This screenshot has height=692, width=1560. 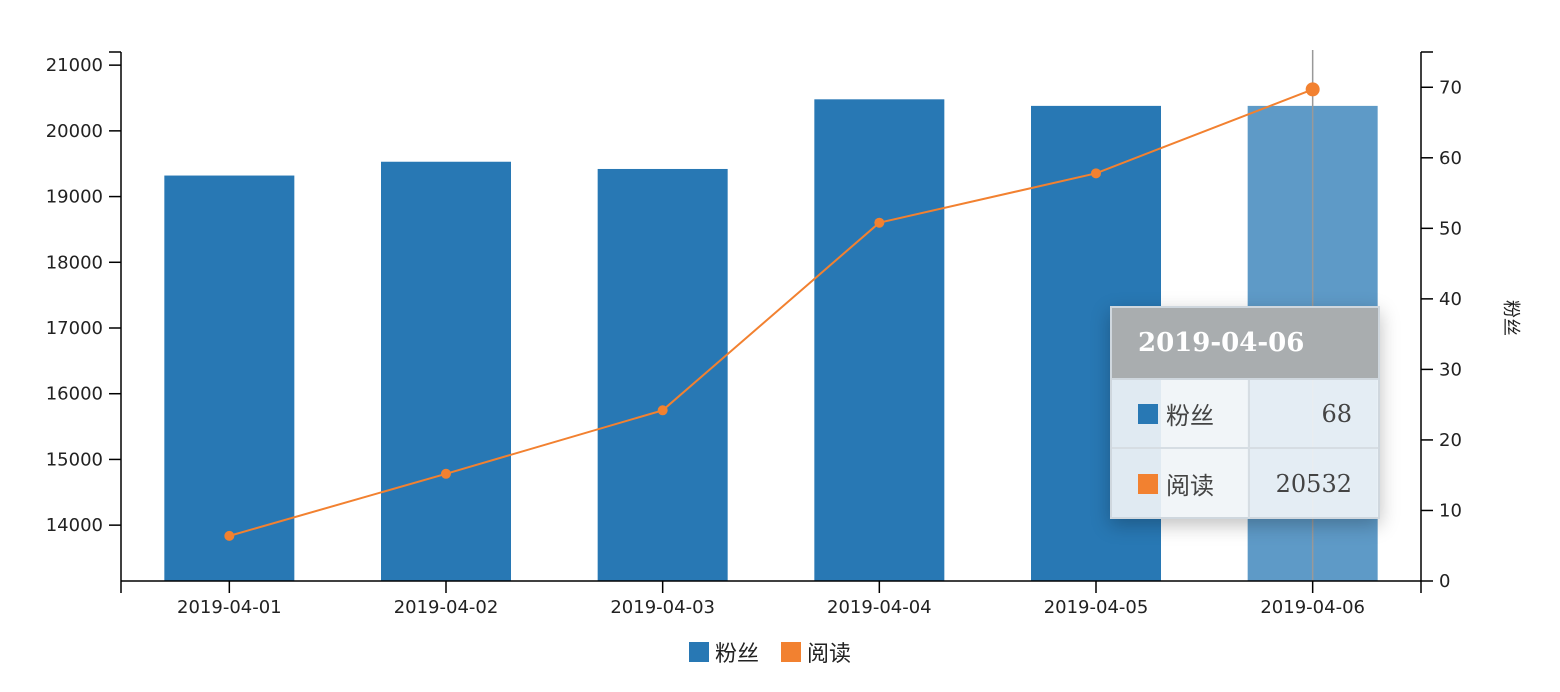 What do you see at coordinates (1510, 318) in the screenshot?
I see `right-axis-label: 粉丝` at bounding box center [1510, 318].